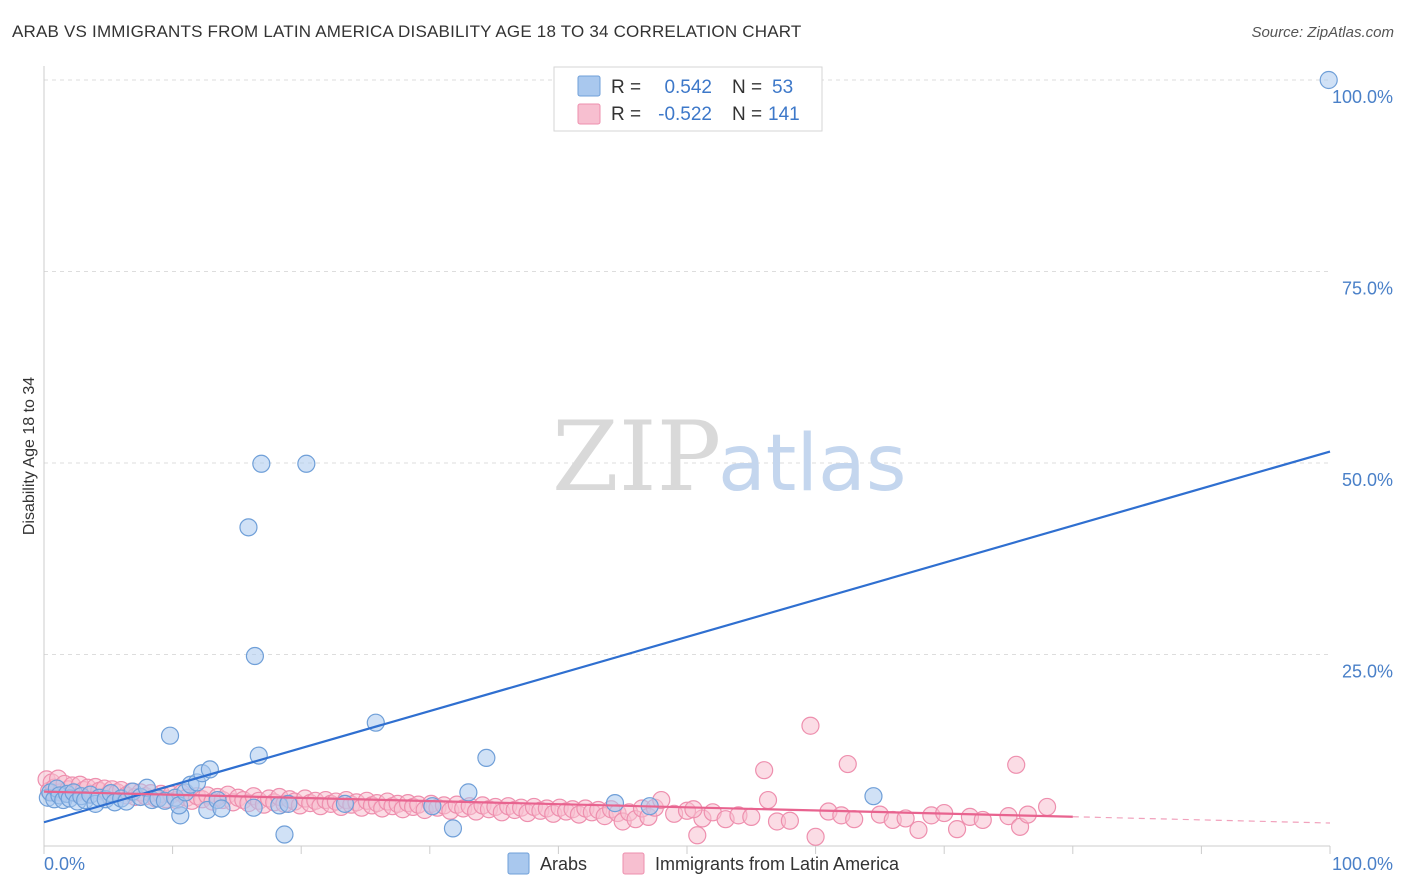 The width and height of the screenshot is (1406, 892). Describe the element at coordinates (1322, 32) in the screenshot. I see `source-credit: Source: ZipAtlas.com` at that location.